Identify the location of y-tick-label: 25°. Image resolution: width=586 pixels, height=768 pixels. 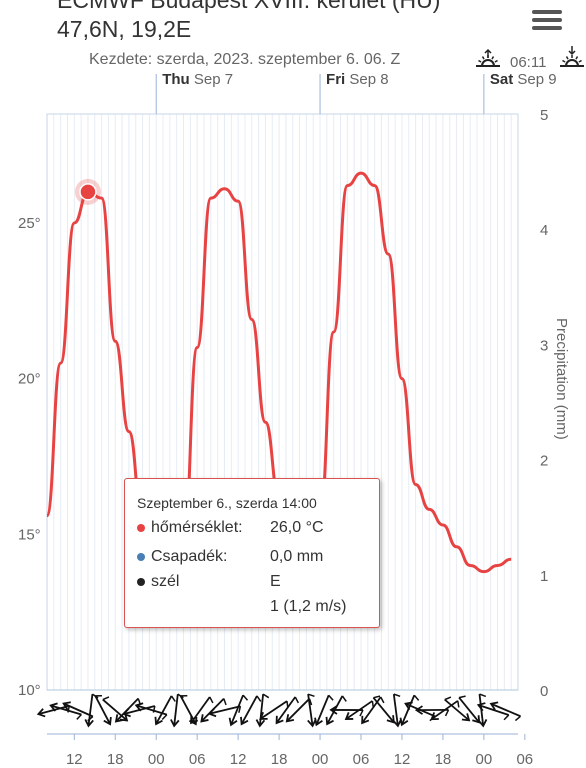
(29, 223).